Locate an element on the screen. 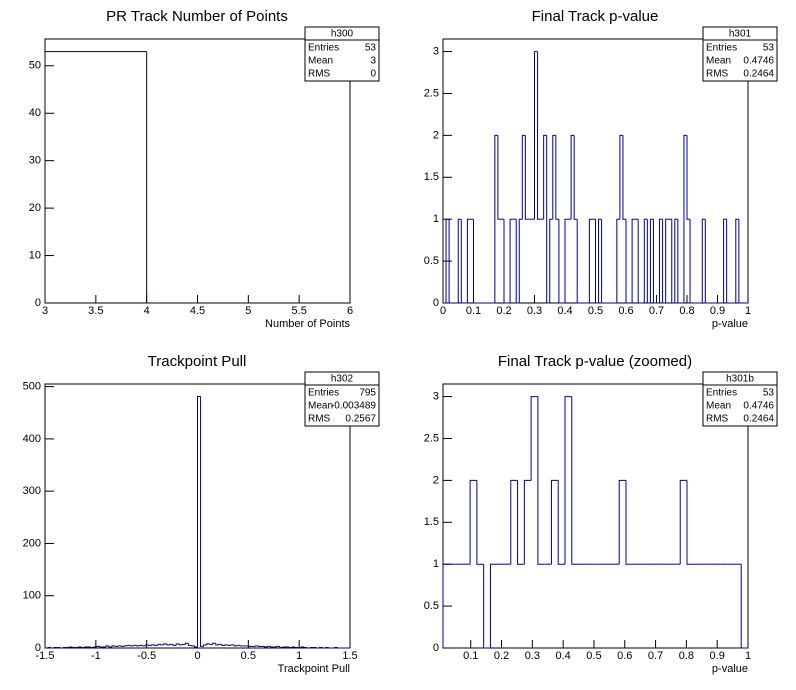  x-tick-label: 0.8 is located at coordinates (686, 311).